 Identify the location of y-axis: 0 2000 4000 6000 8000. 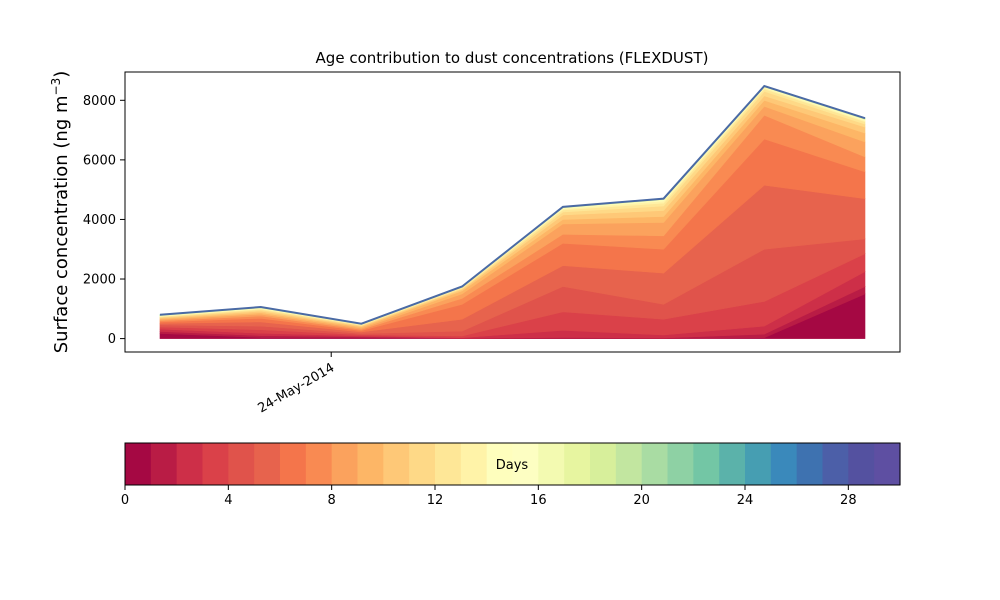
(104, 220).